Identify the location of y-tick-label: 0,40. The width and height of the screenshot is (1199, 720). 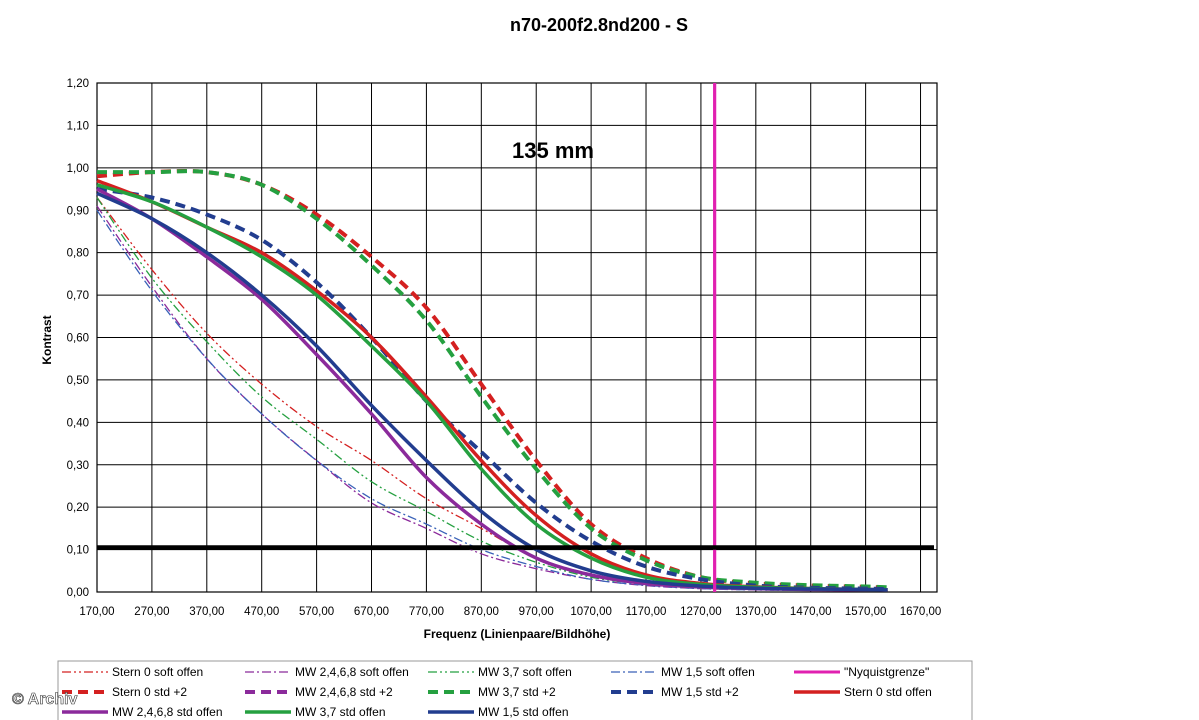
(78, 423).